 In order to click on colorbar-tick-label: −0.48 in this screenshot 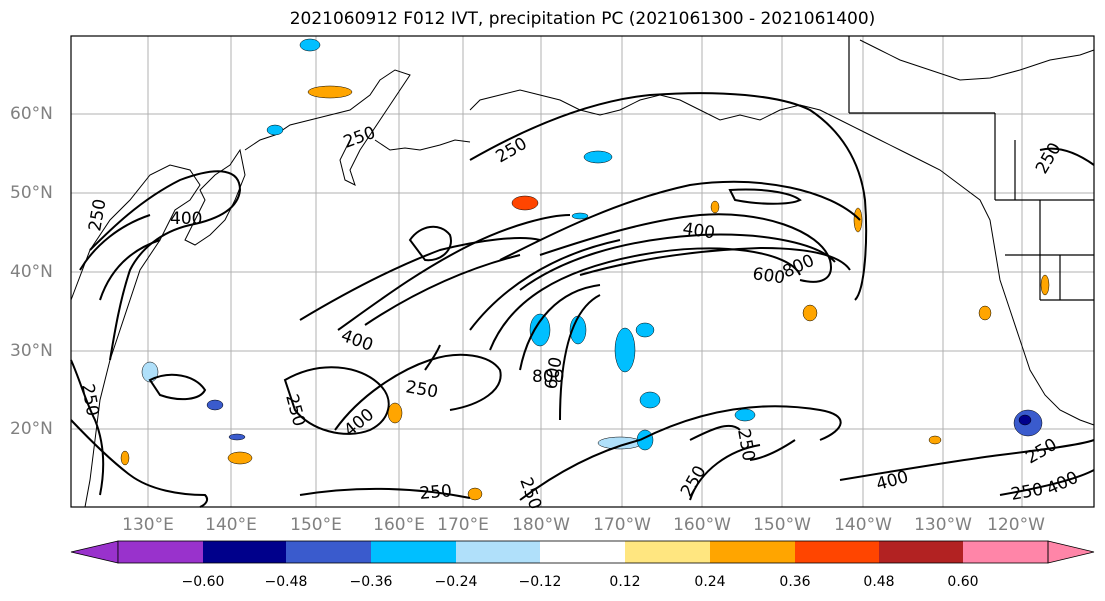, I will do `click(286, 582)`.